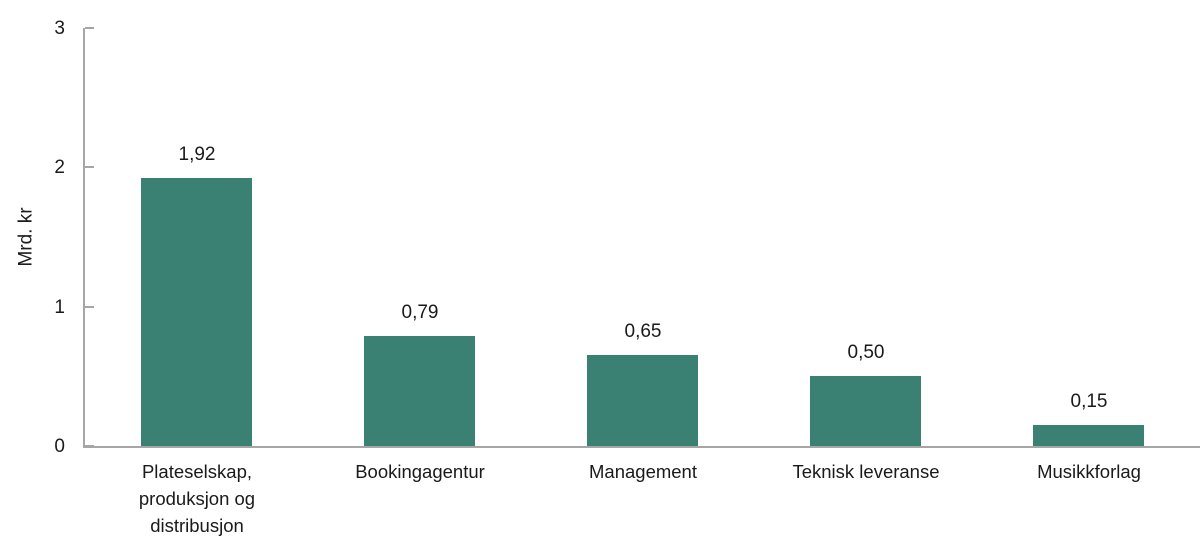  What do you see at coordinates (866, 471) in the screenshot?
I see `x-category-label: Teknisk leveranse` at bounding box center [866, 471].